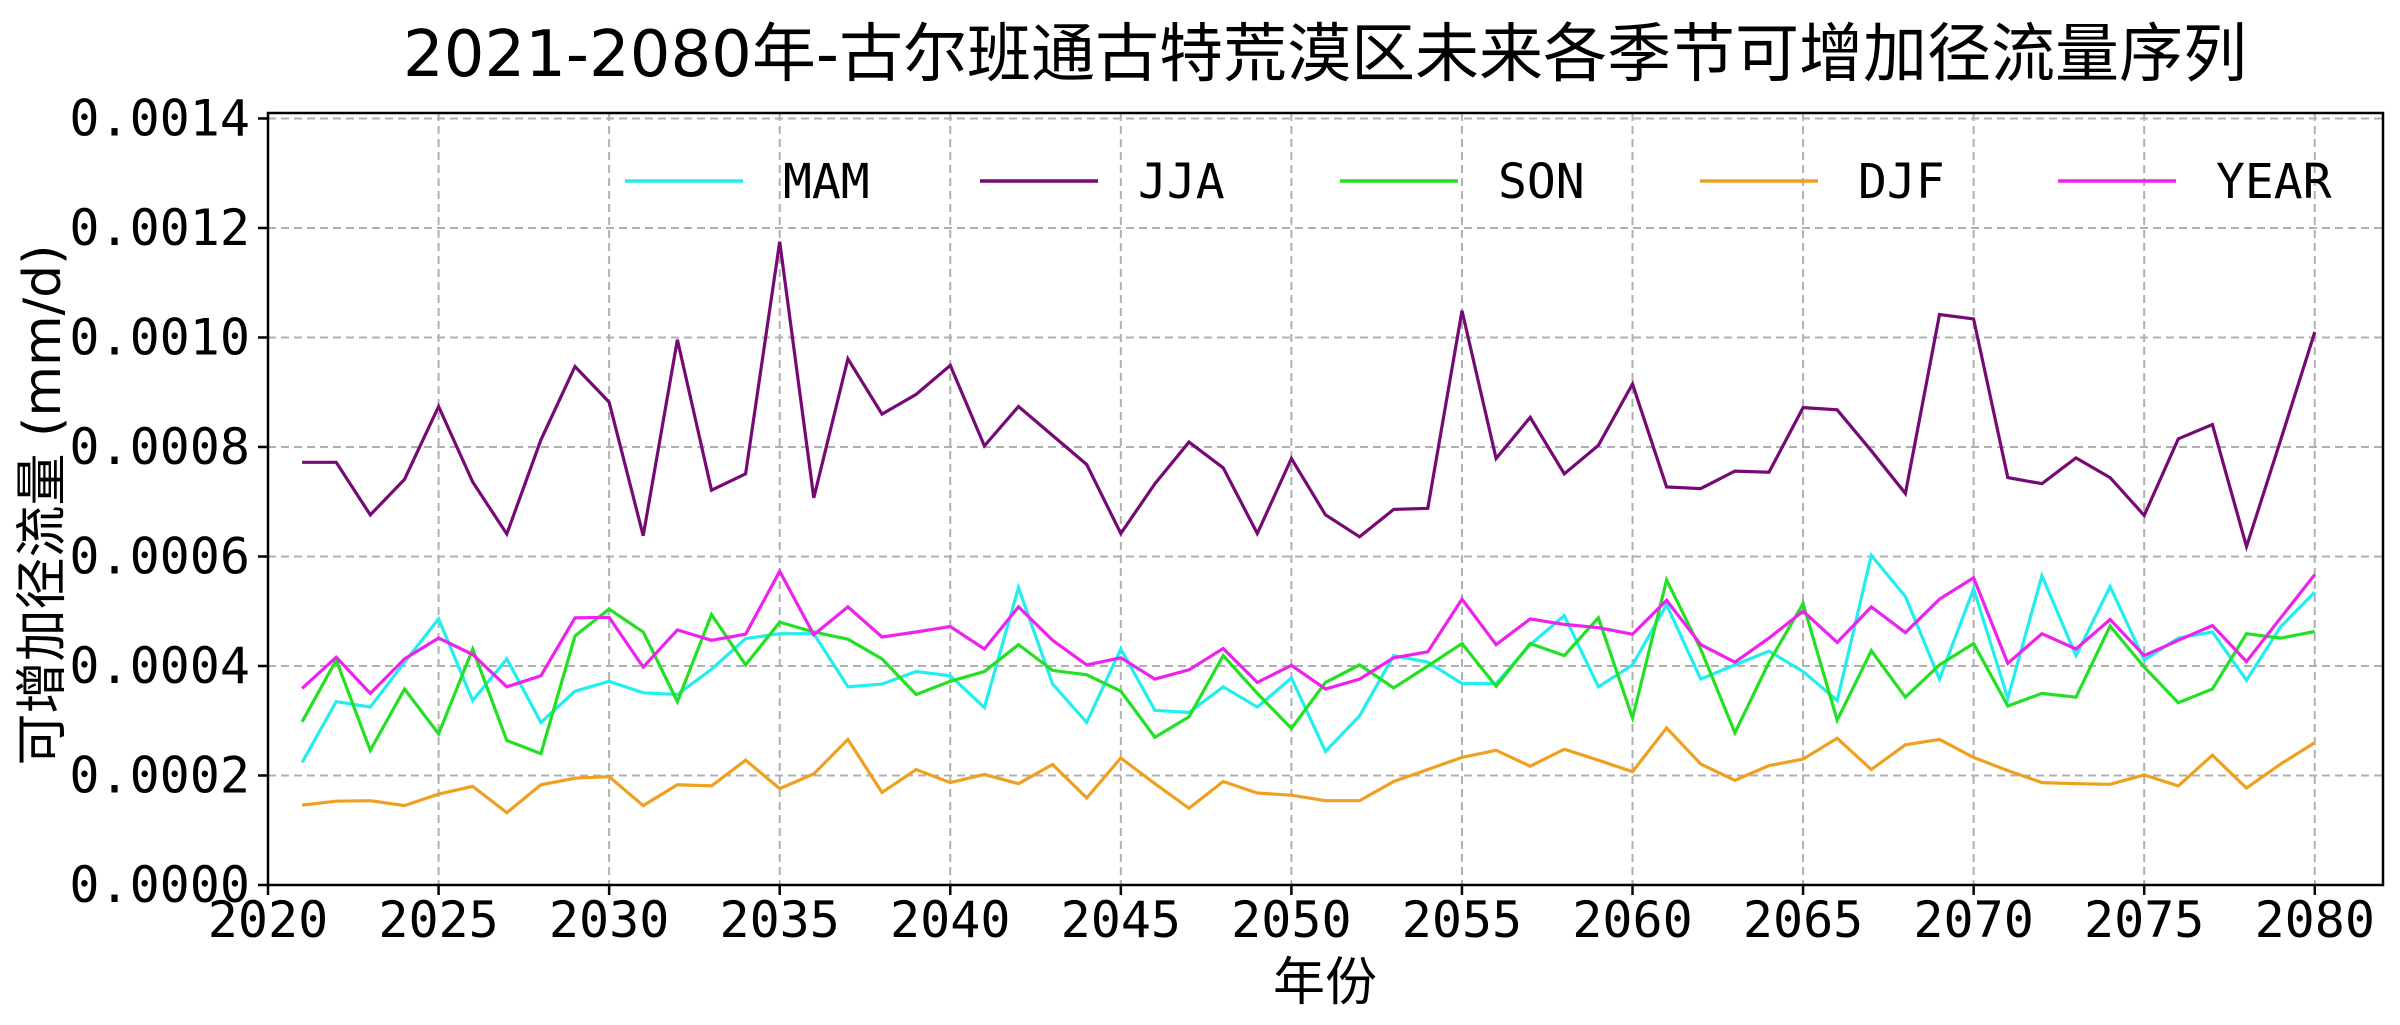  Describe the element at coordinates (159, 337) in the screenshot. I see `y-tick-label: 0.0010` at that location.